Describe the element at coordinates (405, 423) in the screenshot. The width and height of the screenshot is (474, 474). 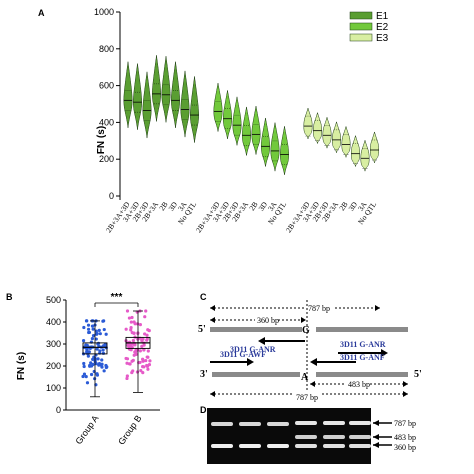
I see `band-787-label: 787 bp` at that location.